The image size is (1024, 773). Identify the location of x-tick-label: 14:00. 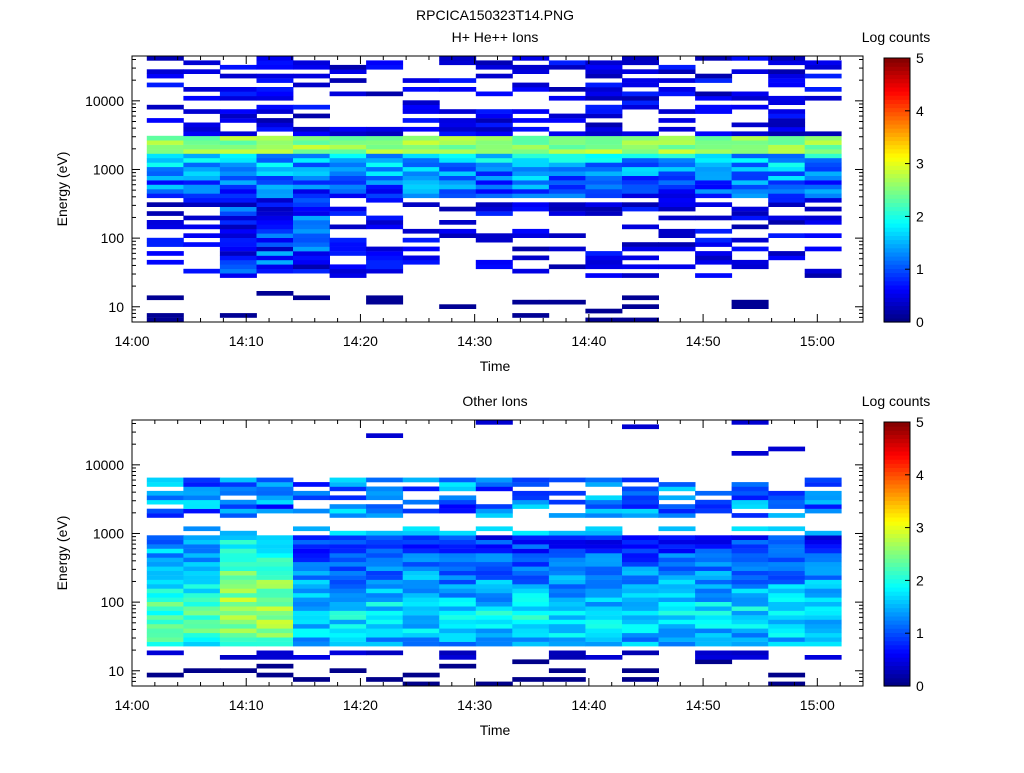
(131, 341).